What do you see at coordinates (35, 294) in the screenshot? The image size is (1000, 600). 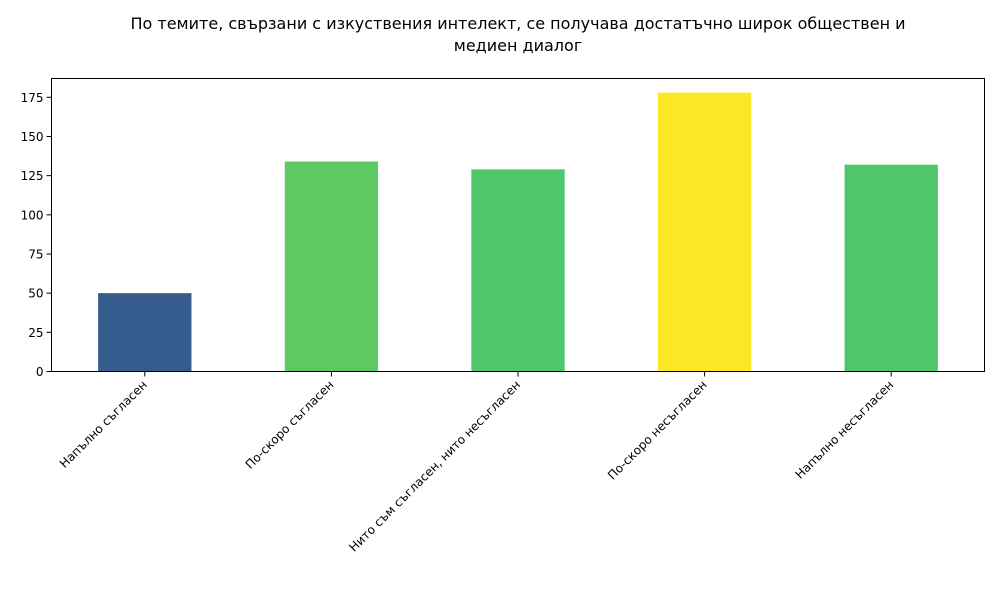 I see `y-tick-label-3: 50` at bounding box center [35, 294].